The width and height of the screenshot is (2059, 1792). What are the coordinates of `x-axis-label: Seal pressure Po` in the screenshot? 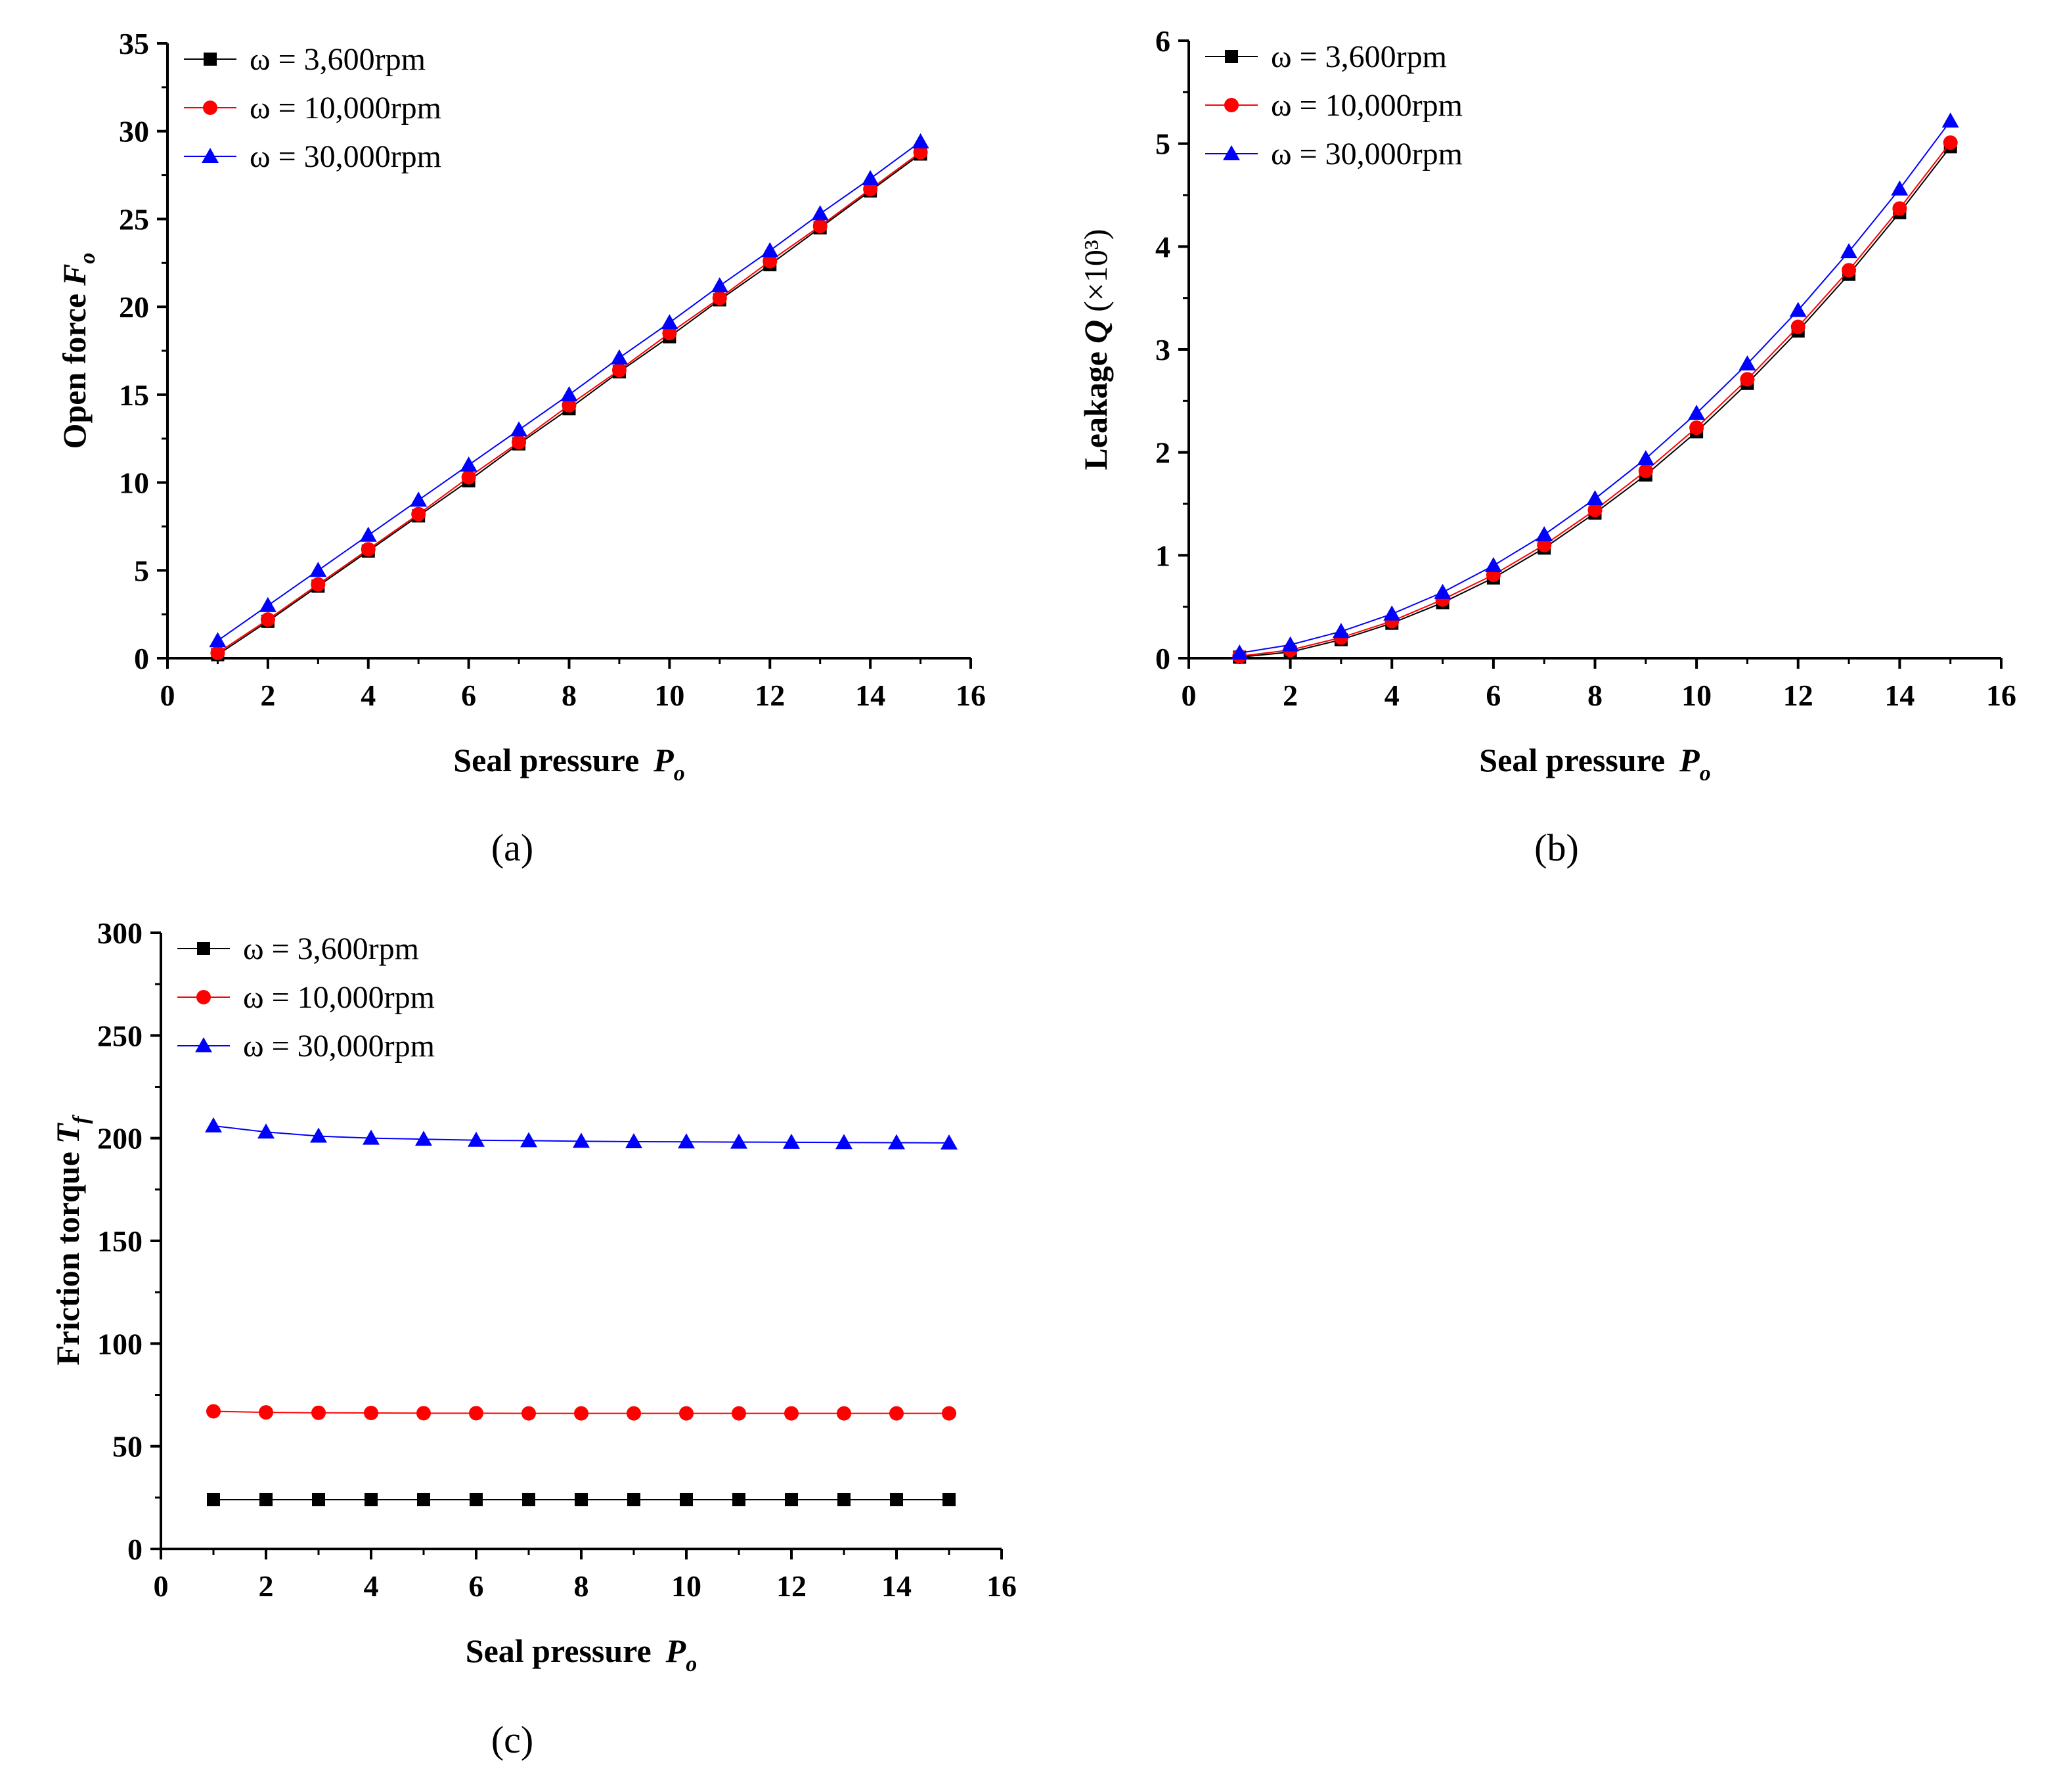 It's located at (581, 1654).